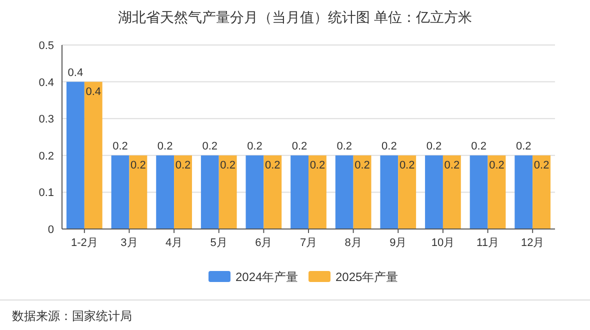 The width and height of the screenshot is (590, 330). Describe the element at coordinates (219, 243) in the screenshot. I see `x-tick-label: 5月` at that location.